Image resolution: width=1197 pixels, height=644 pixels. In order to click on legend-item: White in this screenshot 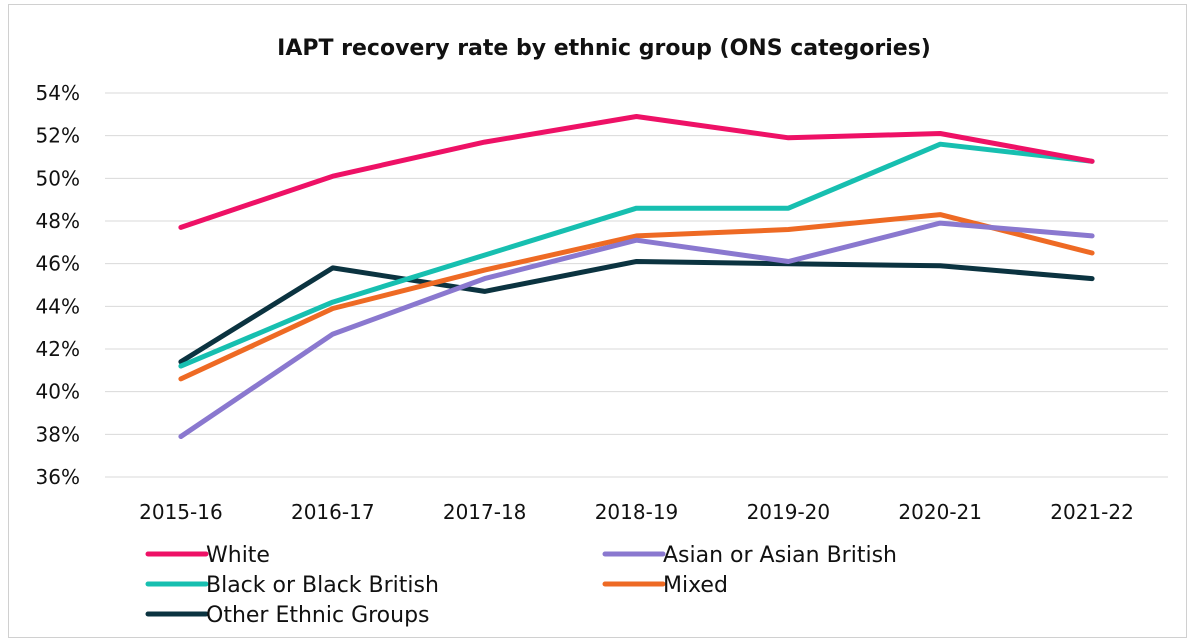, I will do `click(207, 555)`.